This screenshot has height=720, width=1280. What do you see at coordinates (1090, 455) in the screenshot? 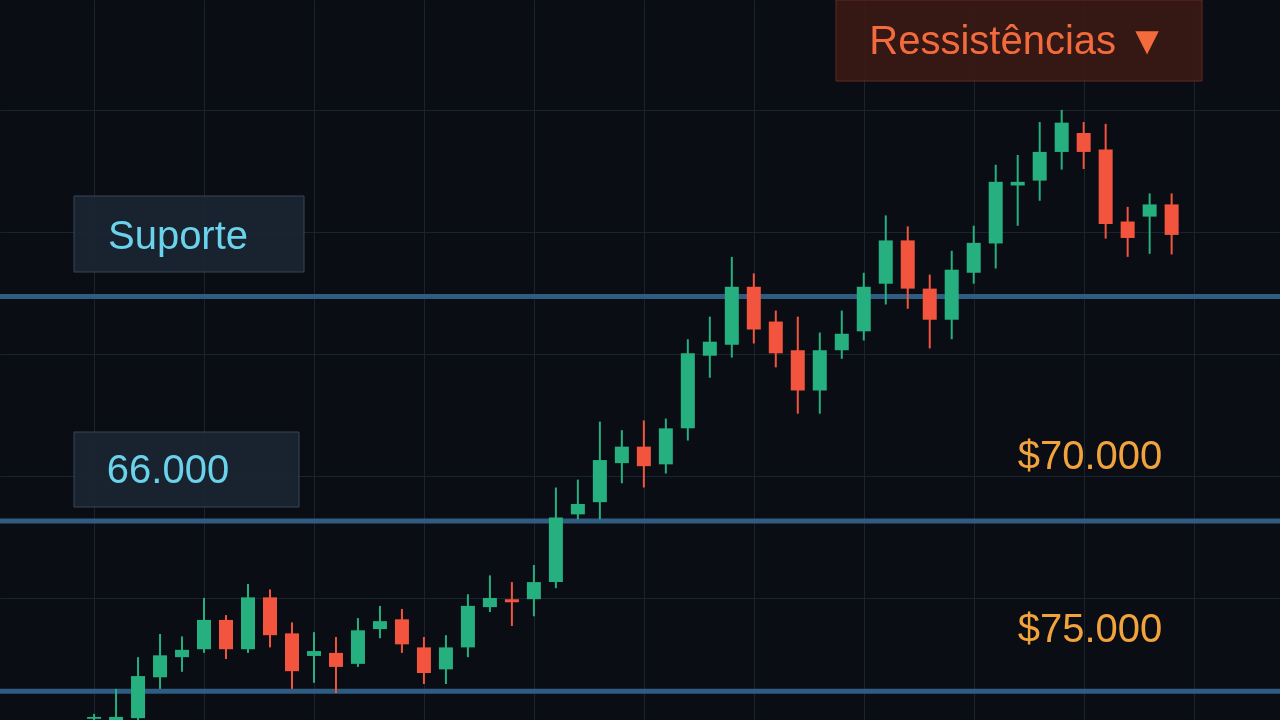
I see `annotation: $70.000` at bounding box center [1090, 455].